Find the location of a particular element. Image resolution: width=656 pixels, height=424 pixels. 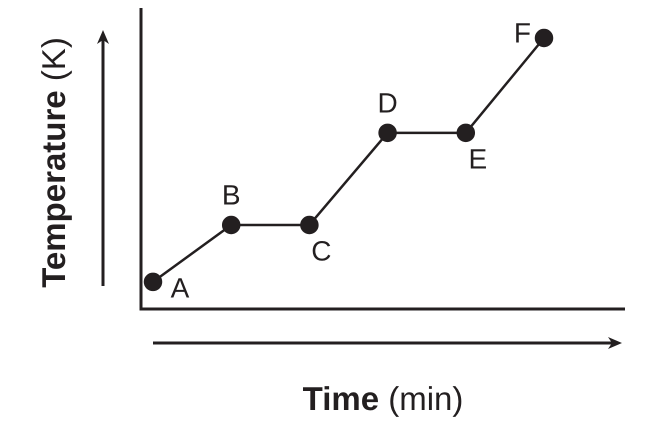

annotation: F is located at coordinates (522, 33).